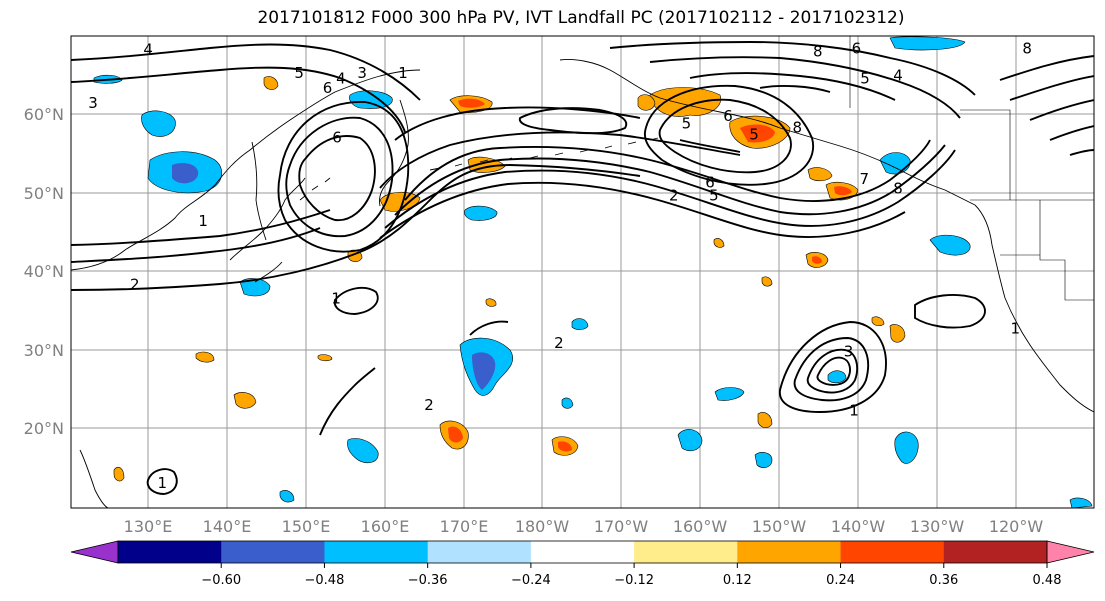 The height and width of the screenshot is (601, 1105). I want to click on colorbar-tick-label: −0.36, so click(428, 580).